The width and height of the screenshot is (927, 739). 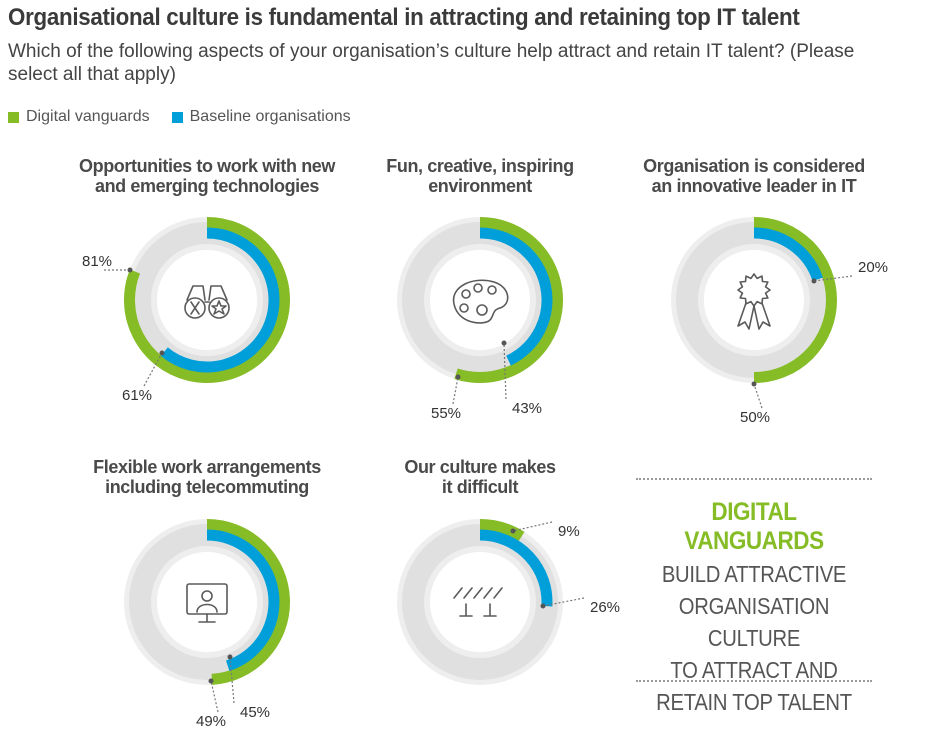 I want to click on chart-title: including telecommuting, so click(x=207, y=487).